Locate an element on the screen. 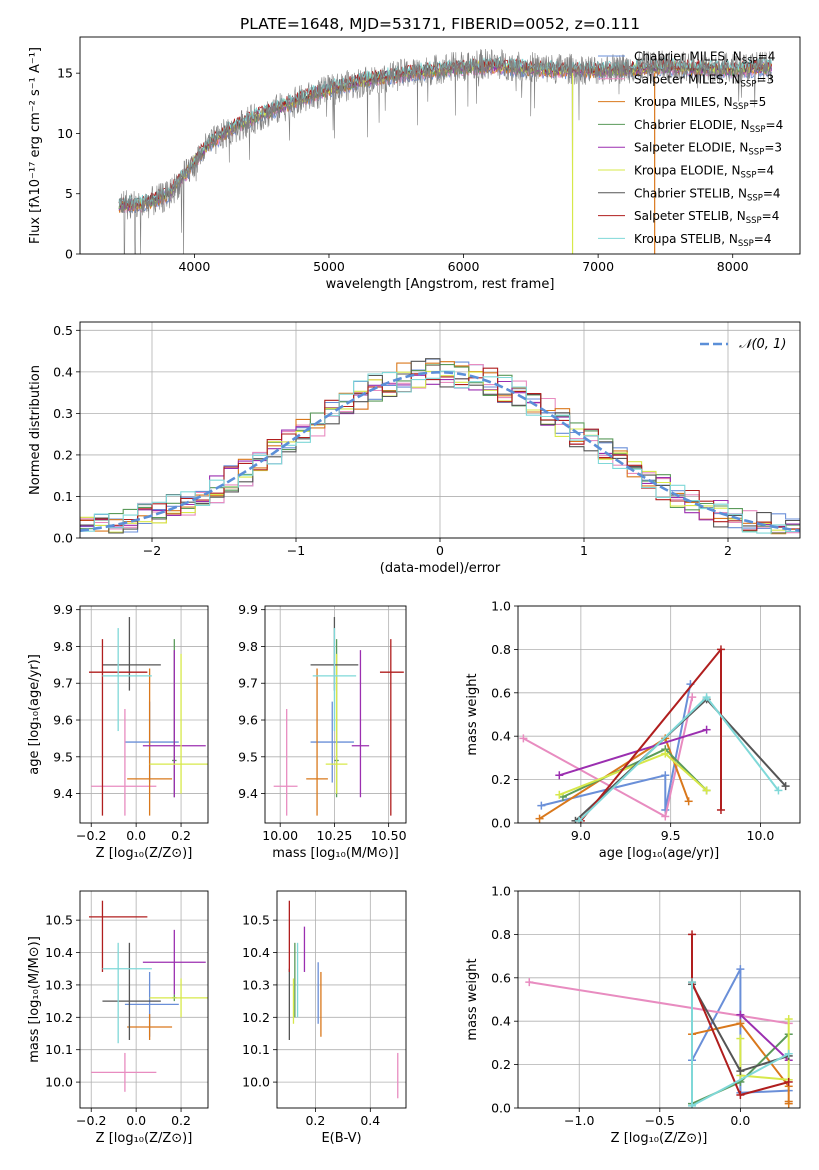  x-tick-label: −1.0 is located at coordinates (579, 1120).